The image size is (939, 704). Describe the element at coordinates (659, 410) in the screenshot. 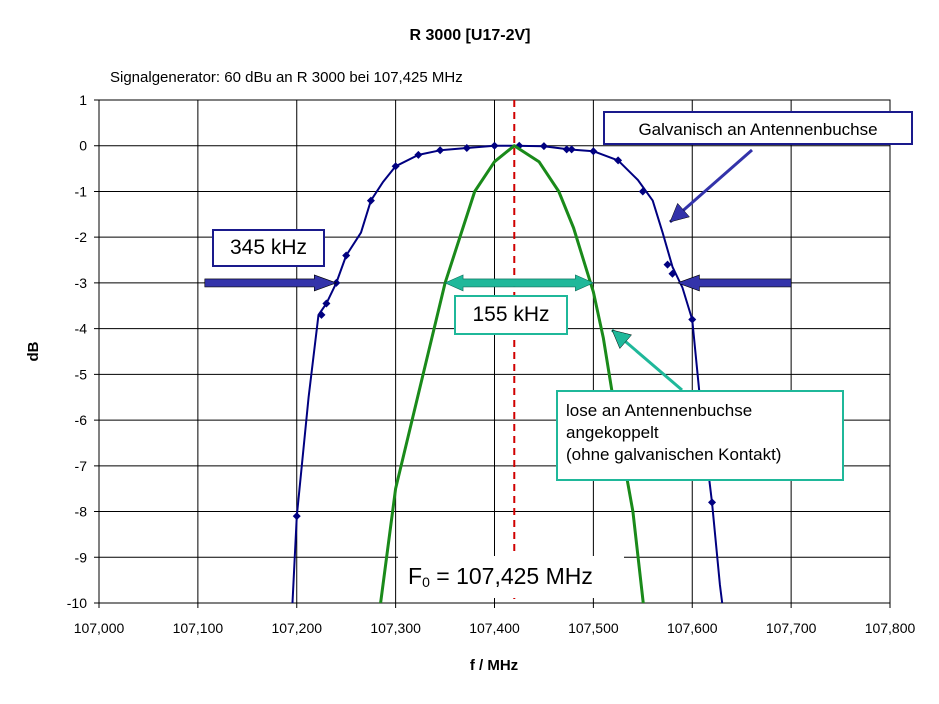

I see `lose-line-1: lose an Antennenbuchse` at that location.